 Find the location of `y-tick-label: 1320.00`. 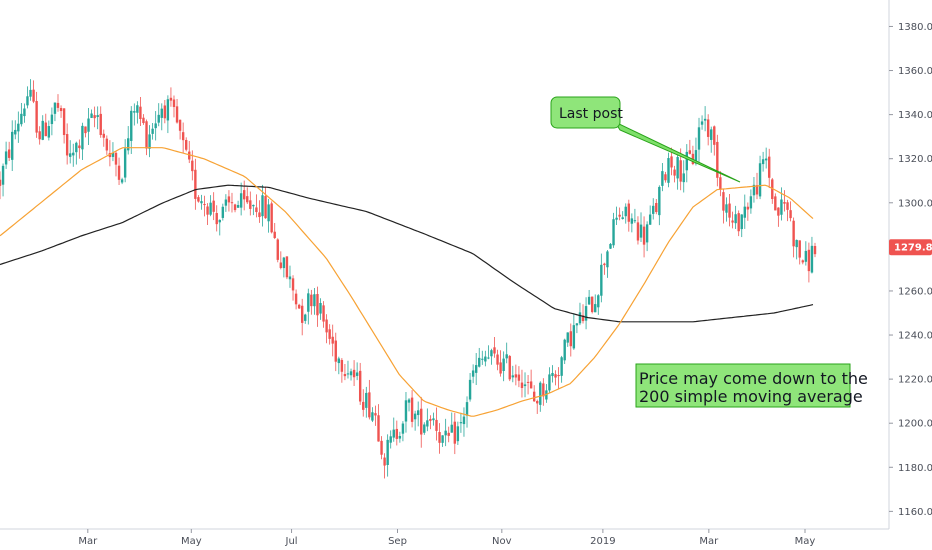

y-tick-label: 1320.00 is located at coordinates (915, 159).